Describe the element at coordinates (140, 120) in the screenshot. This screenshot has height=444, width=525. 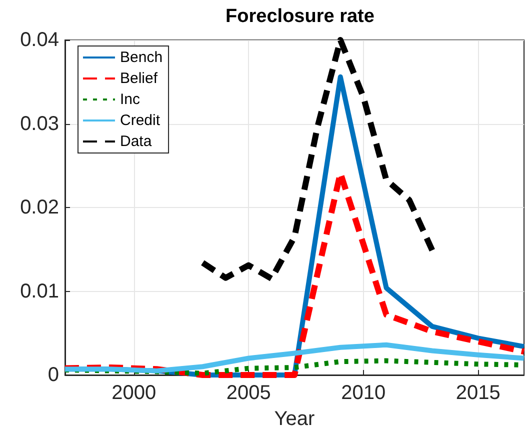
I see `legend-label: Credit` at that location.